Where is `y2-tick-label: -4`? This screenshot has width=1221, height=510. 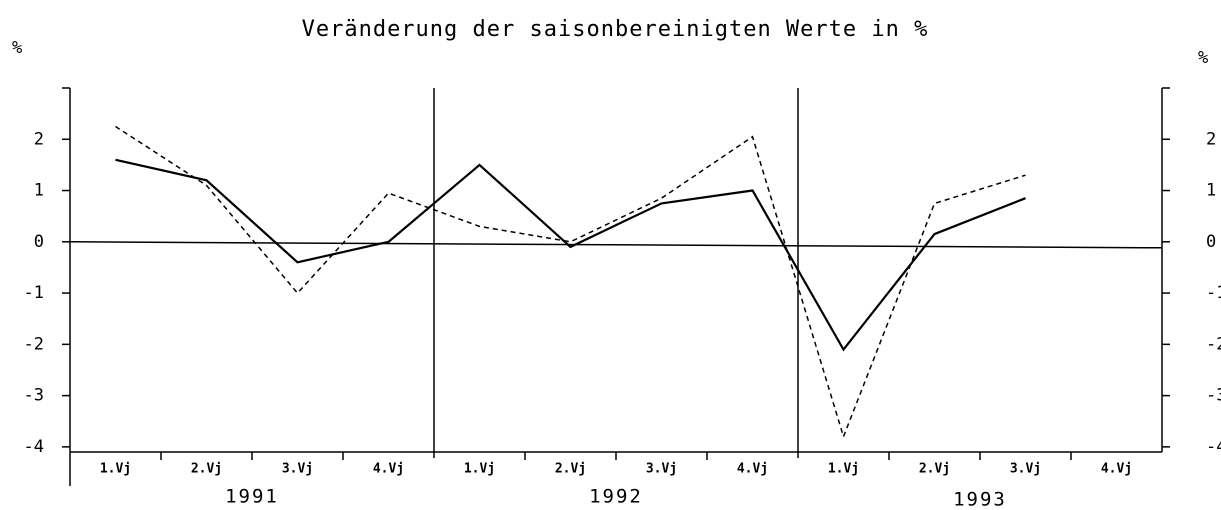
y2-tick-label: -4 is located at coordinates (1213, 447).